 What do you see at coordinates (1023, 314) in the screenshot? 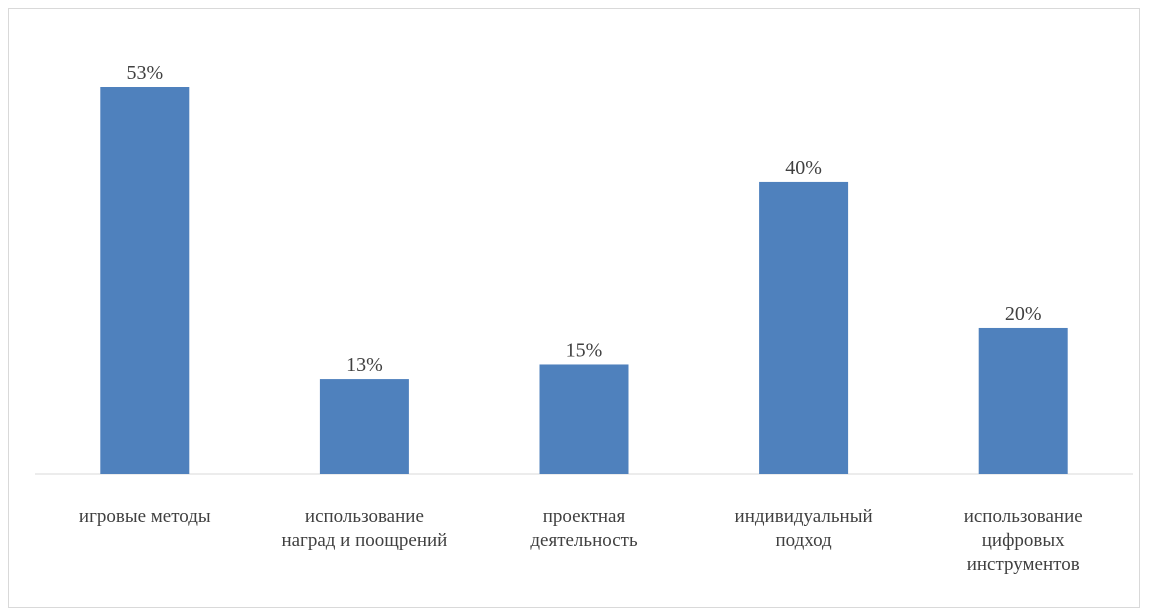
I see `data-label-4: 20%` at bounding box center [1023, 314].